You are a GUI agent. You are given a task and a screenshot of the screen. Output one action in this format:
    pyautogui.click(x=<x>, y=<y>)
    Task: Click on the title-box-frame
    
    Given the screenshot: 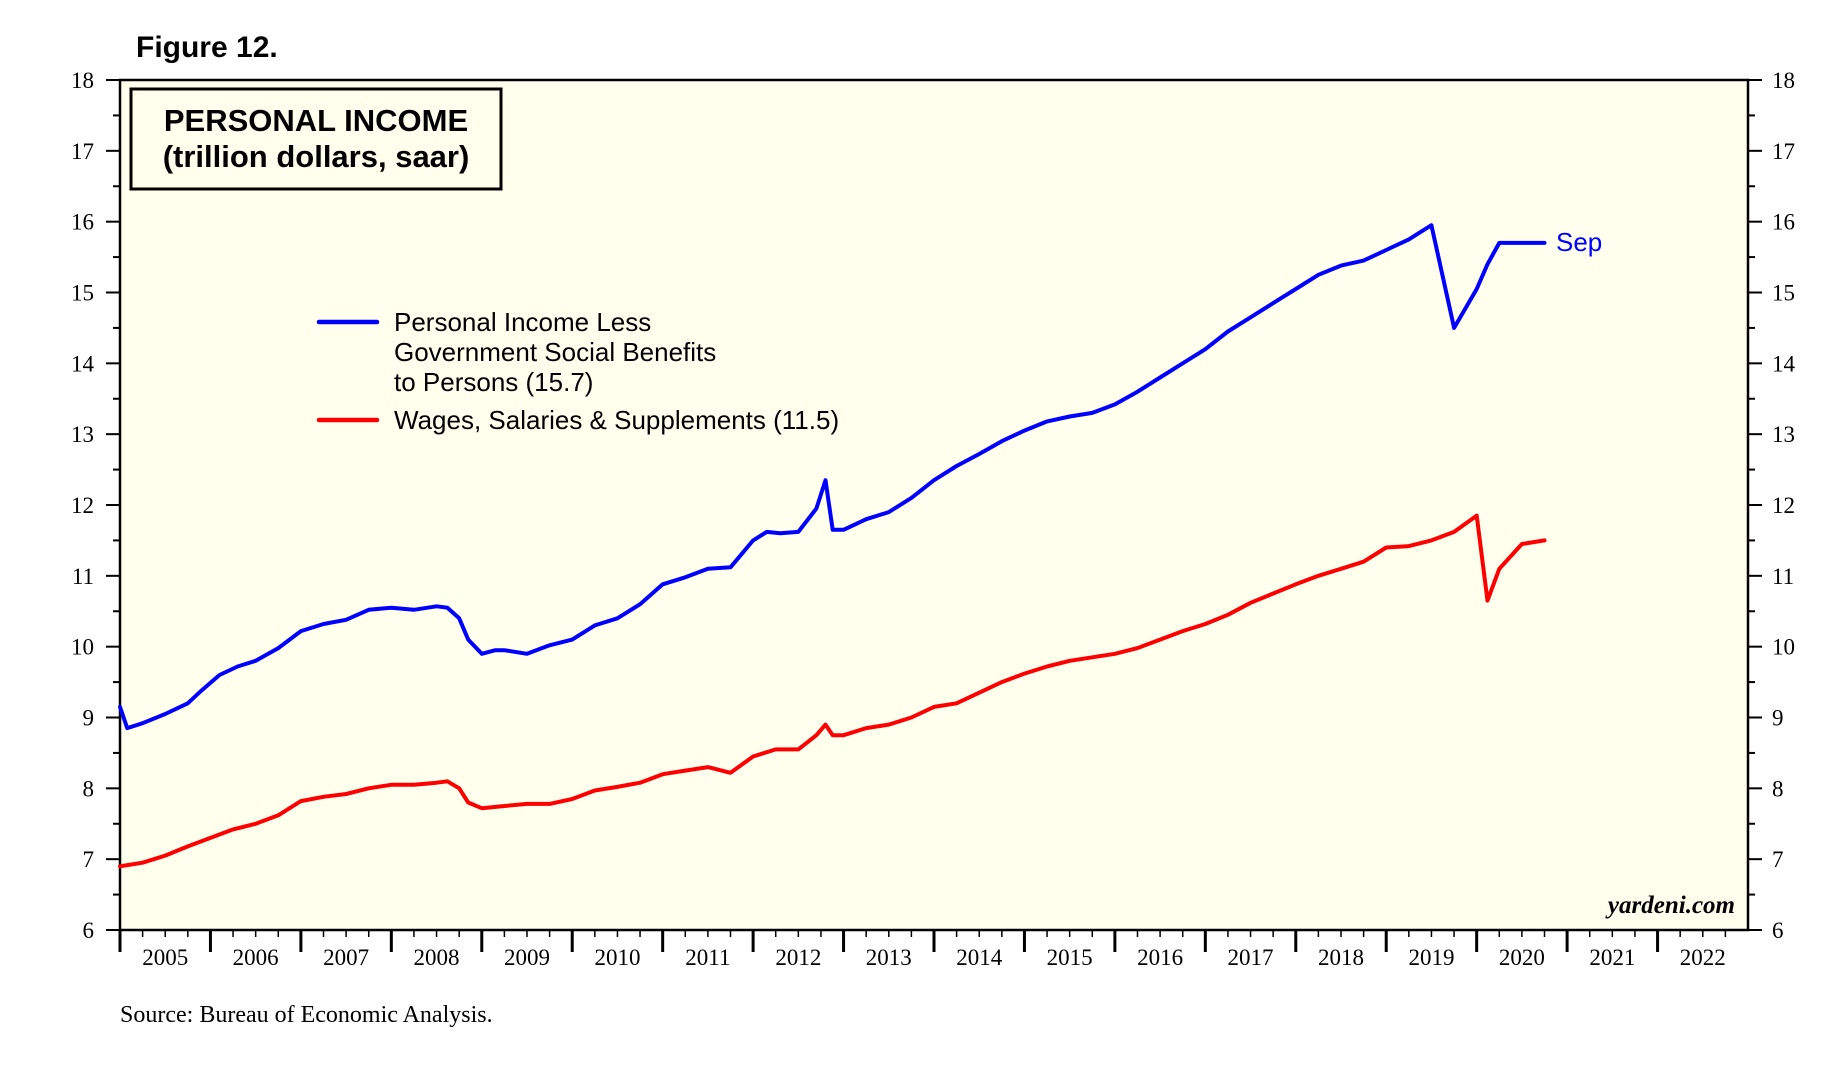 What is the action you would take?
    pyautogui.click(x=316, y=139)
    